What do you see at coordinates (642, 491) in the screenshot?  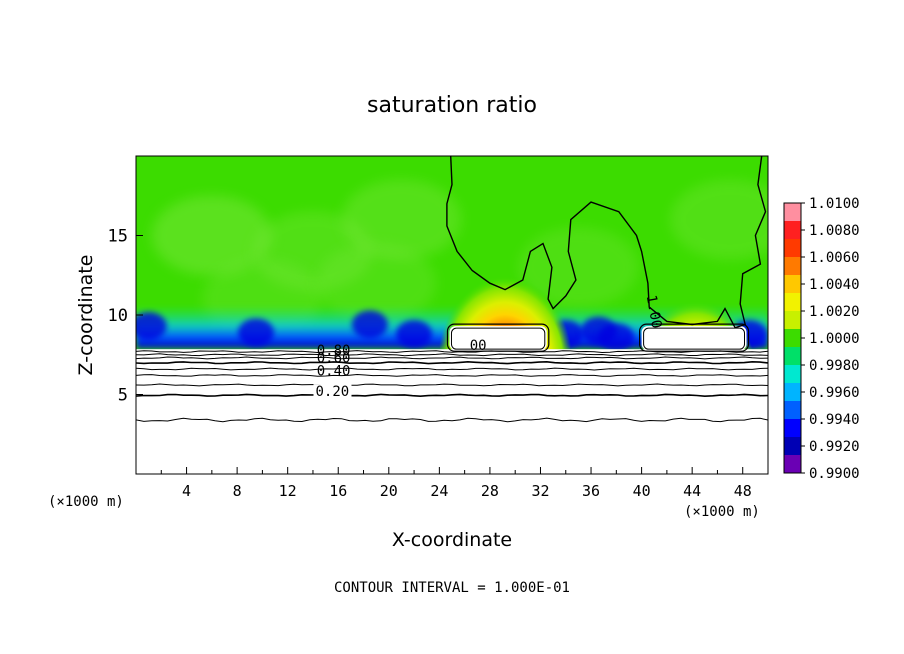 I see `x-tick-label: 40` at bounding box center [642, 491].